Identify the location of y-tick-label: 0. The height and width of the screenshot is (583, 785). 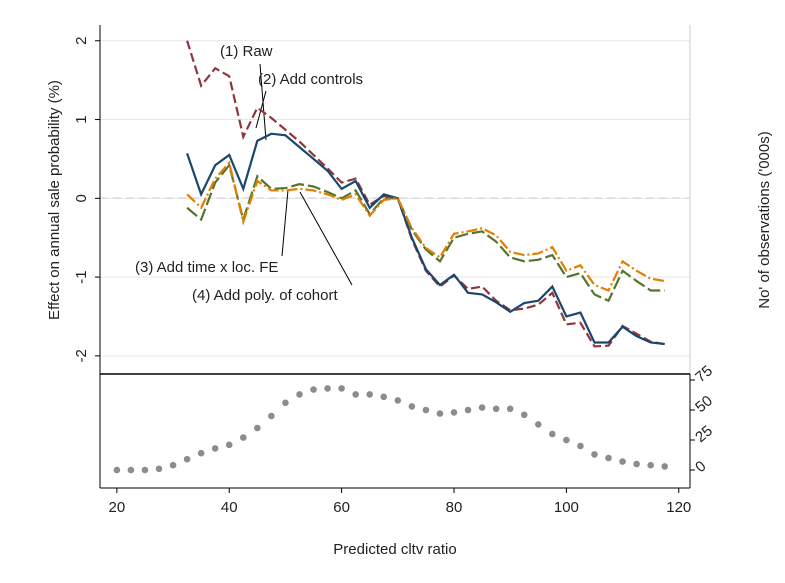
(81, 198).